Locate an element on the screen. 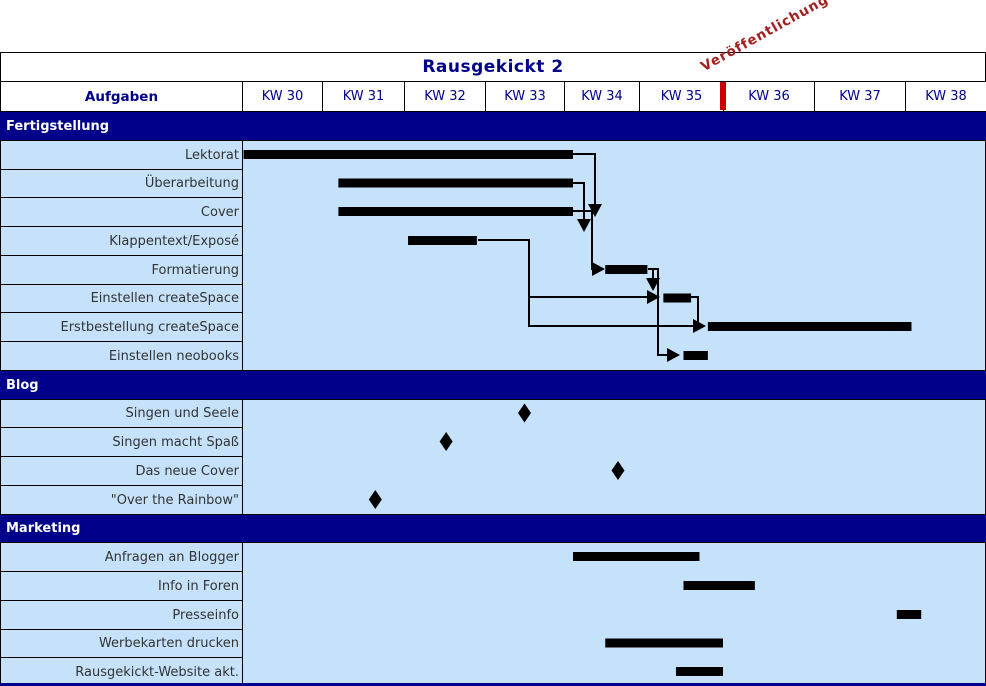  task-label-klappentext-expos: Klappentext/Exposé is located at coordinates (121, 241).